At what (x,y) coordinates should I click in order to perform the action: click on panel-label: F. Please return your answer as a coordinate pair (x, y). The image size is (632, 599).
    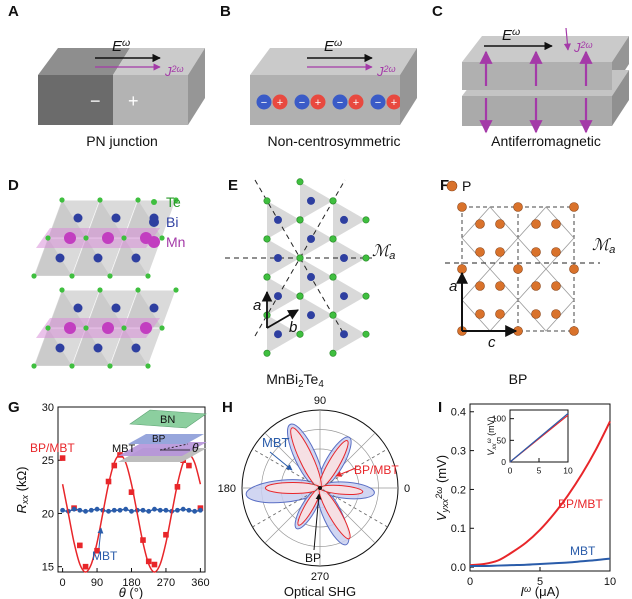
    Looking at the image, I should click on (444, 185).